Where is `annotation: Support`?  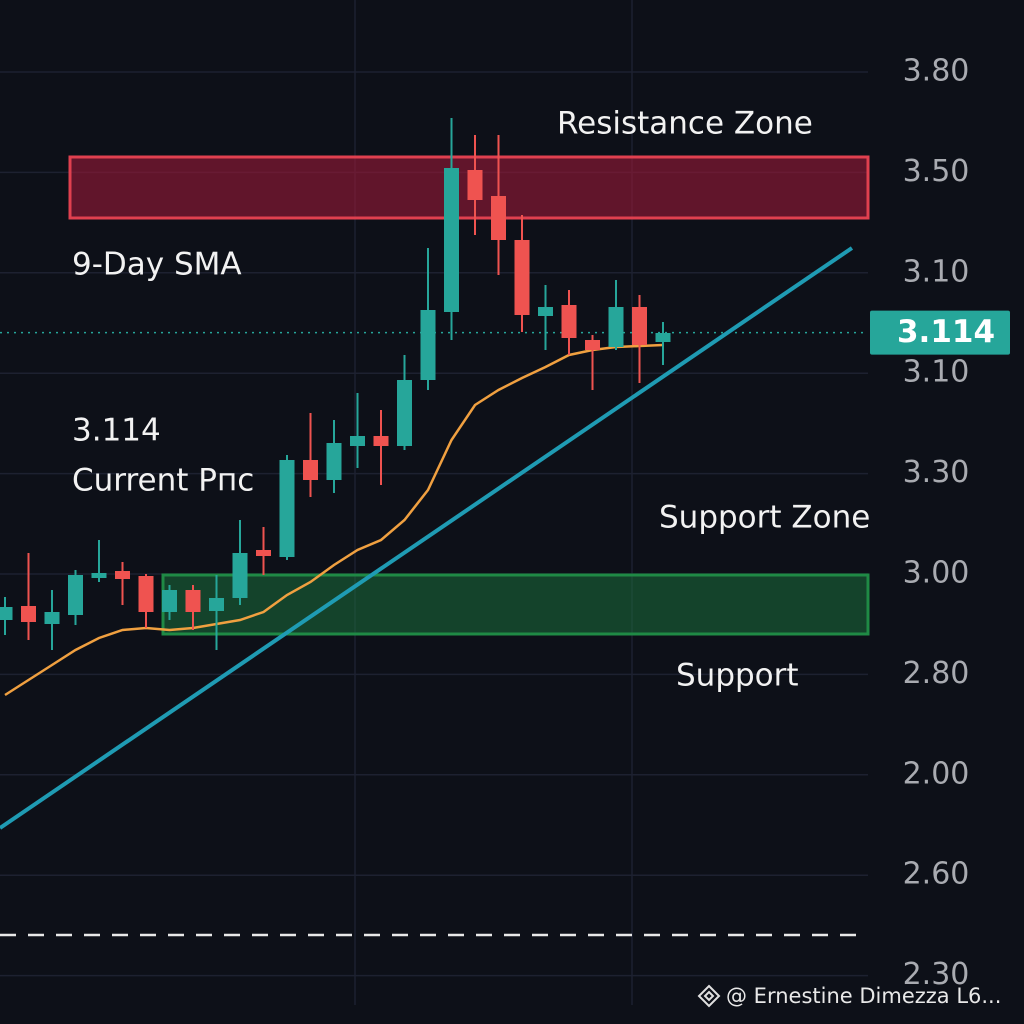 annotation: Support is located at coordinates (737, 676).